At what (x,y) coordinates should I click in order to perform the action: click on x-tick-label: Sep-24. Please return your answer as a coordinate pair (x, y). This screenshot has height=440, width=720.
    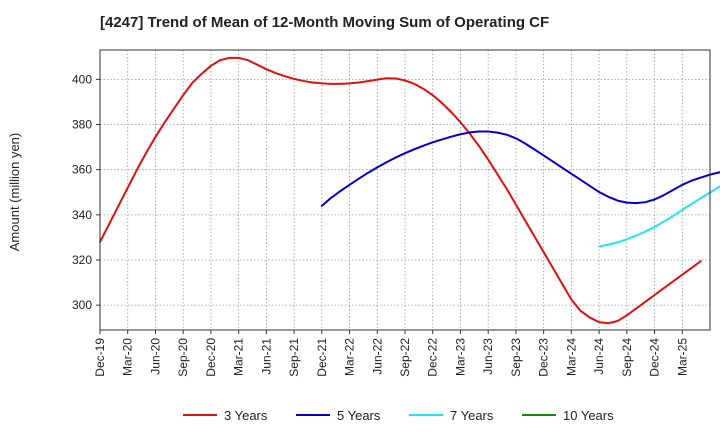
    Looking at the image, I should click on (627, 357).